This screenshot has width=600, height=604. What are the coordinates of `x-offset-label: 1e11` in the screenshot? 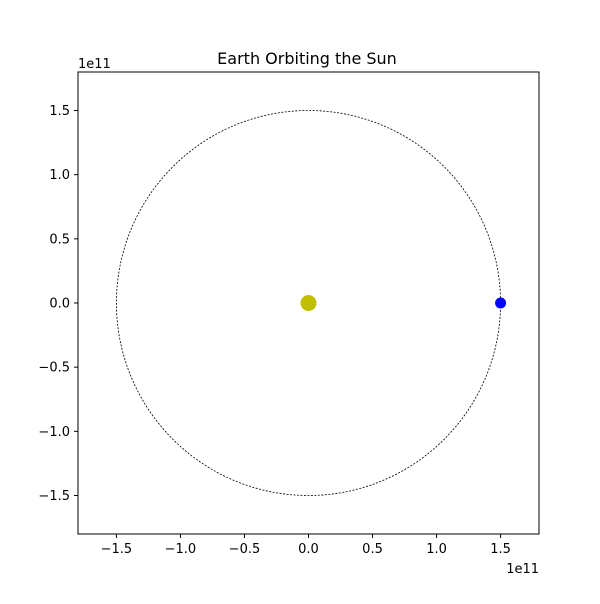 It's located at (522, 569).